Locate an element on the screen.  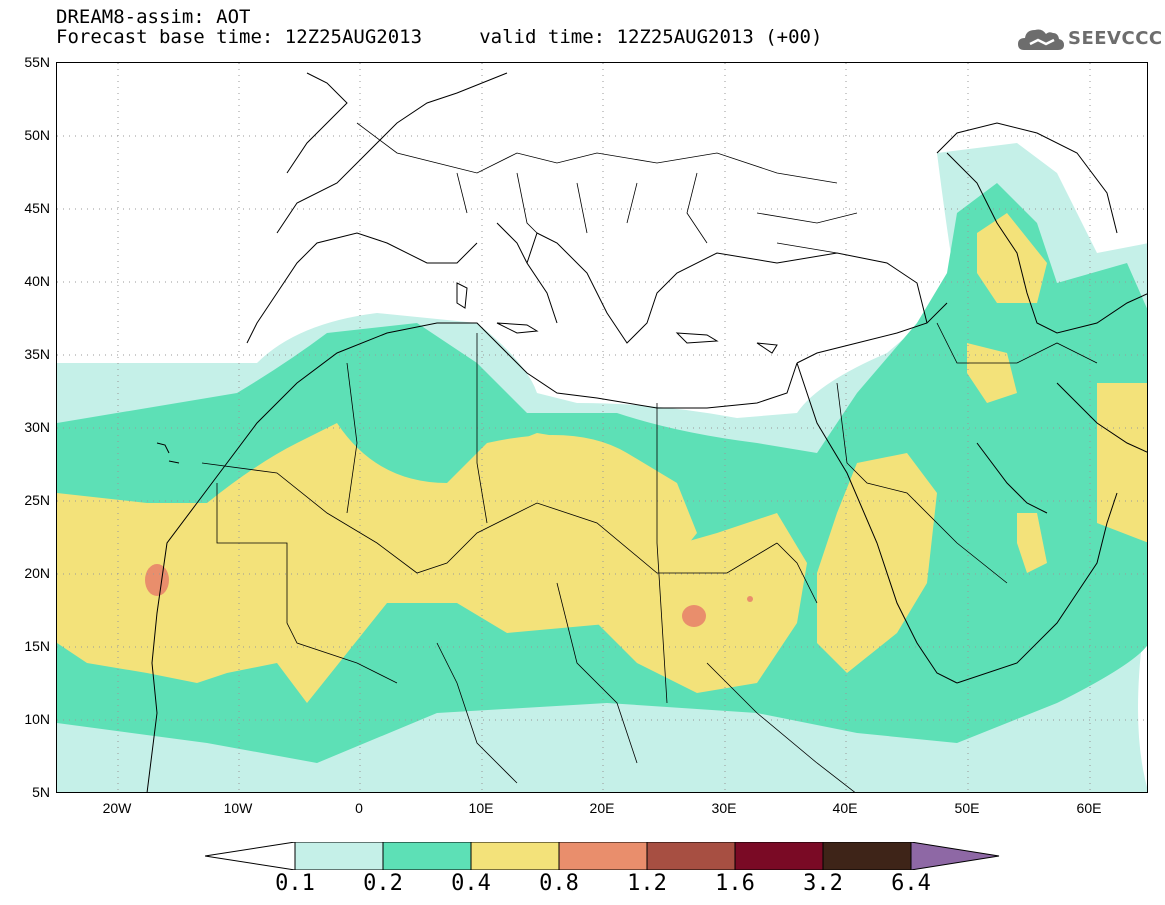
colorbar is located at coordinates (602, 856).